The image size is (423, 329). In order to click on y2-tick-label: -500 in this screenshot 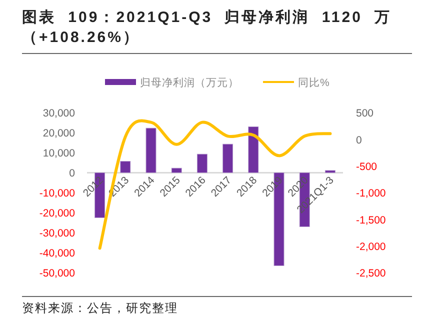, I will do `click(367, 167)`.